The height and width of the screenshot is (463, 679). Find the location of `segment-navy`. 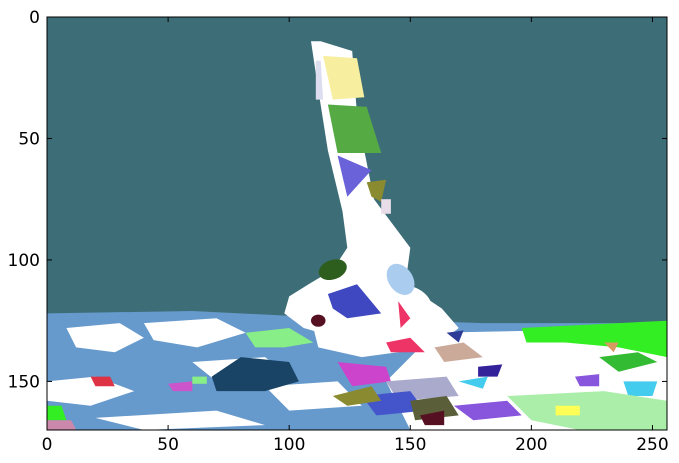

segment-navy is located at coordinates (255, 374).